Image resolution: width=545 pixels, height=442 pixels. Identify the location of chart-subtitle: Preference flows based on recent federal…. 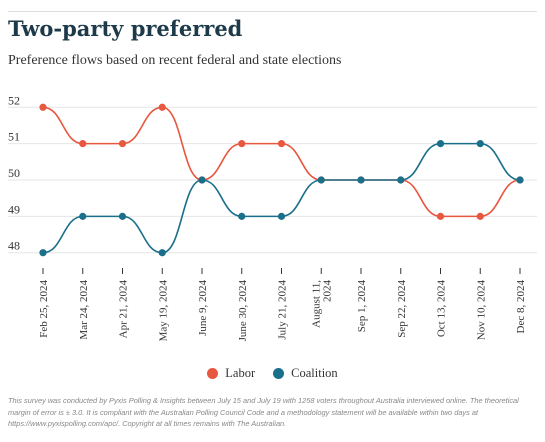
(175, 60).